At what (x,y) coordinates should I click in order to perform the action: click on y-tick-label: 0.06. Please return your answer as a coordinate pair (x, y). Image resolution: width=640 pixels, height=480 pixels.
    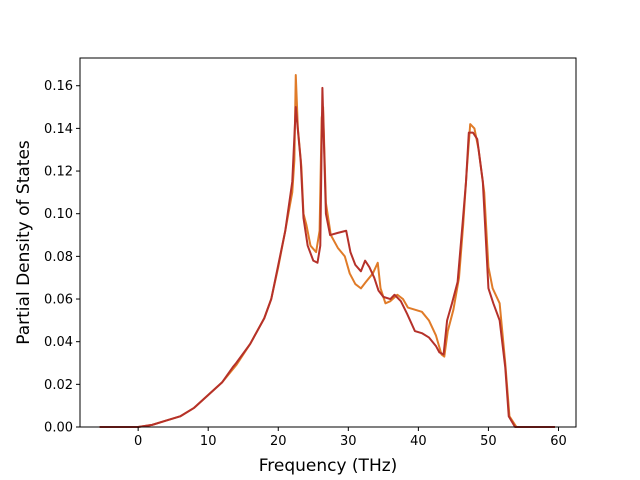
    Looking at the image, I should click on (58, 300).